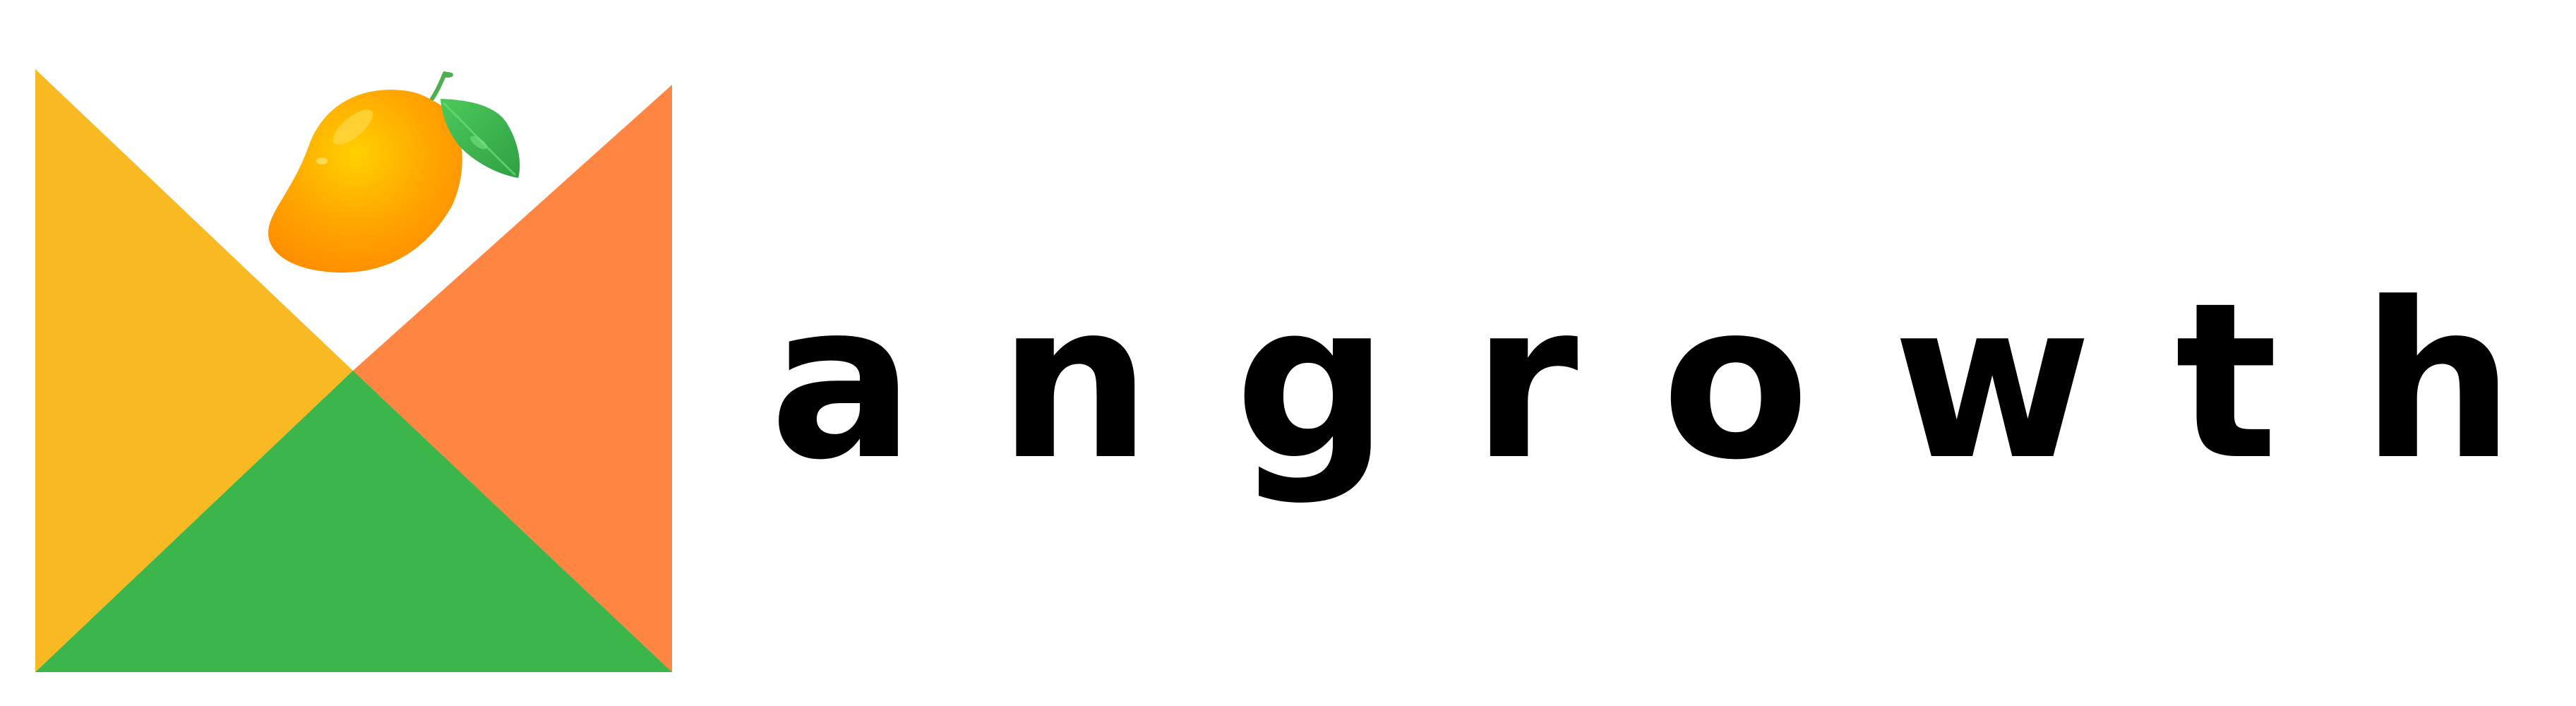  Describe the element at coordinates (394, 172) in the screenshot. I see `mango-icon` at that location.